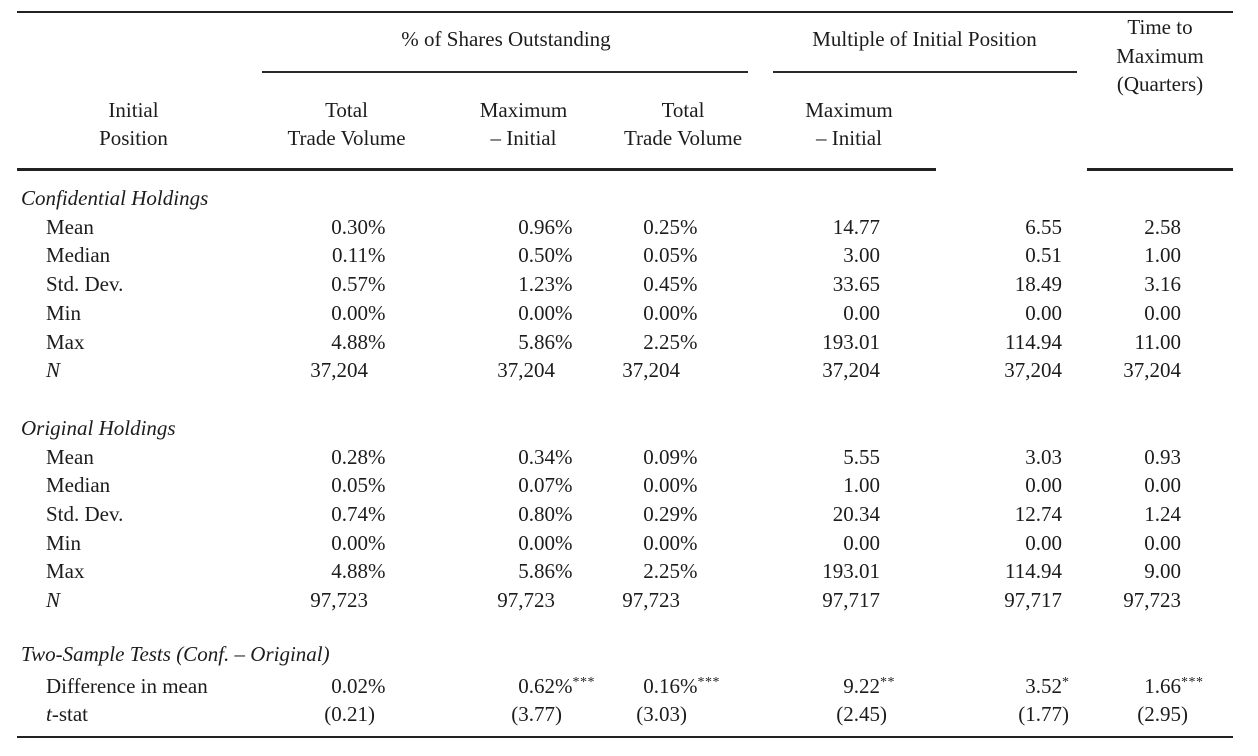 The image size is (1258, 756). Describe the element at coordinates (70, 456) in the screenshot. I see `row-label: Mean` at that location.